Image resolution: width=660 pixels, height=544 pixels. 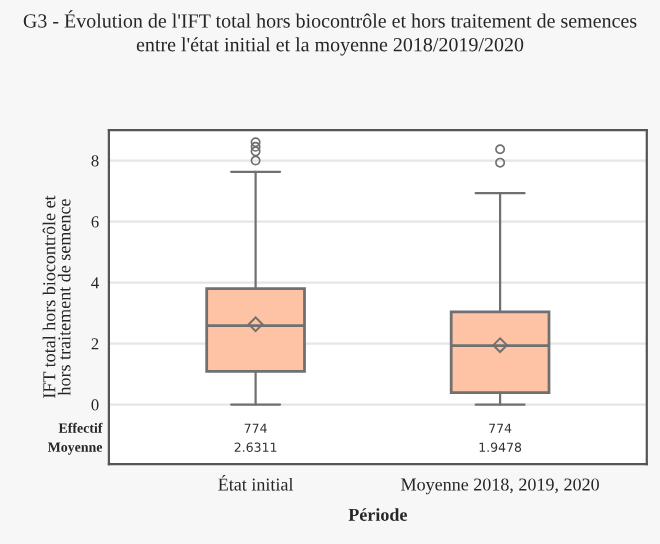 I want to click on x-tick-label: État initial, so click(x=256, y=483).